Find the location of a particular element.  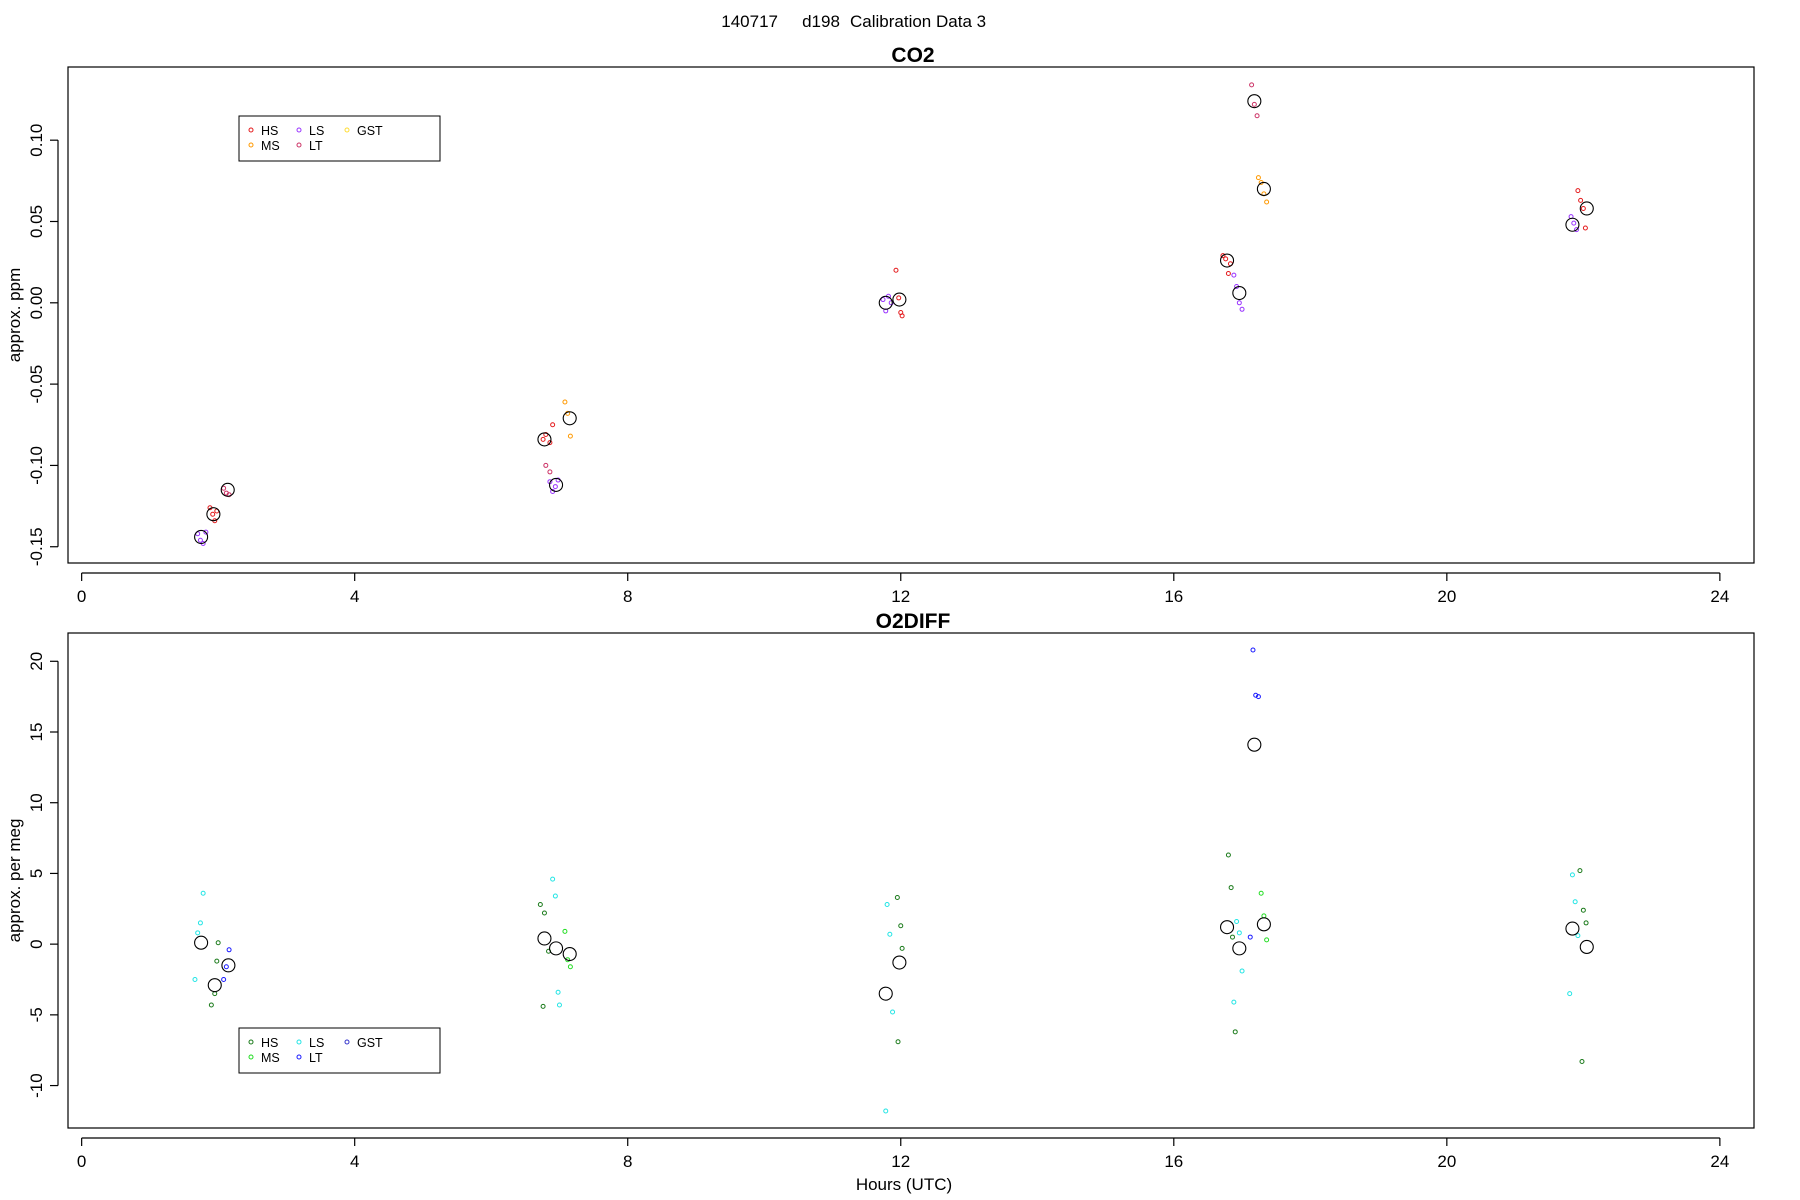

o2diff-y-tick-label: 20 is located at coordinates (36, 661).